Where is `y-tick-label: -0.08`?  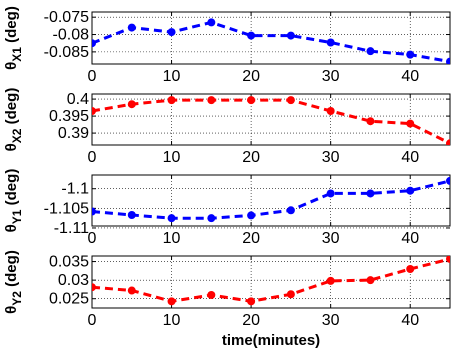
y-tick-label: -0.08 is located at coordinates (71, 35).